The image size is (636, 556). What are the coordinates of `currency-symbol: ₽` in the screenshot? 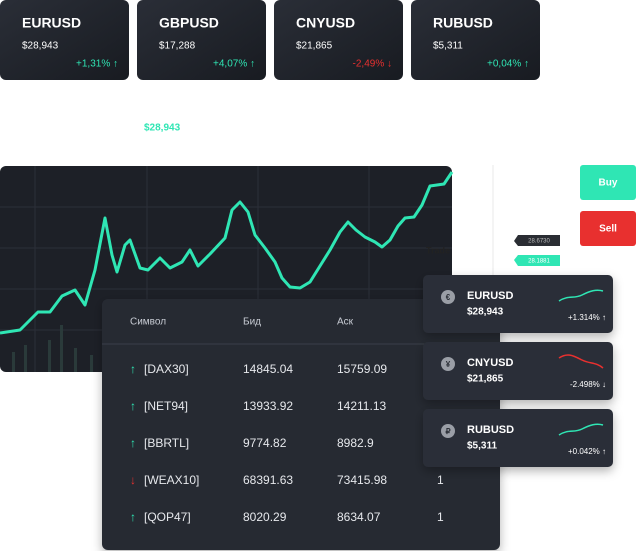 It's located at (447, 431).